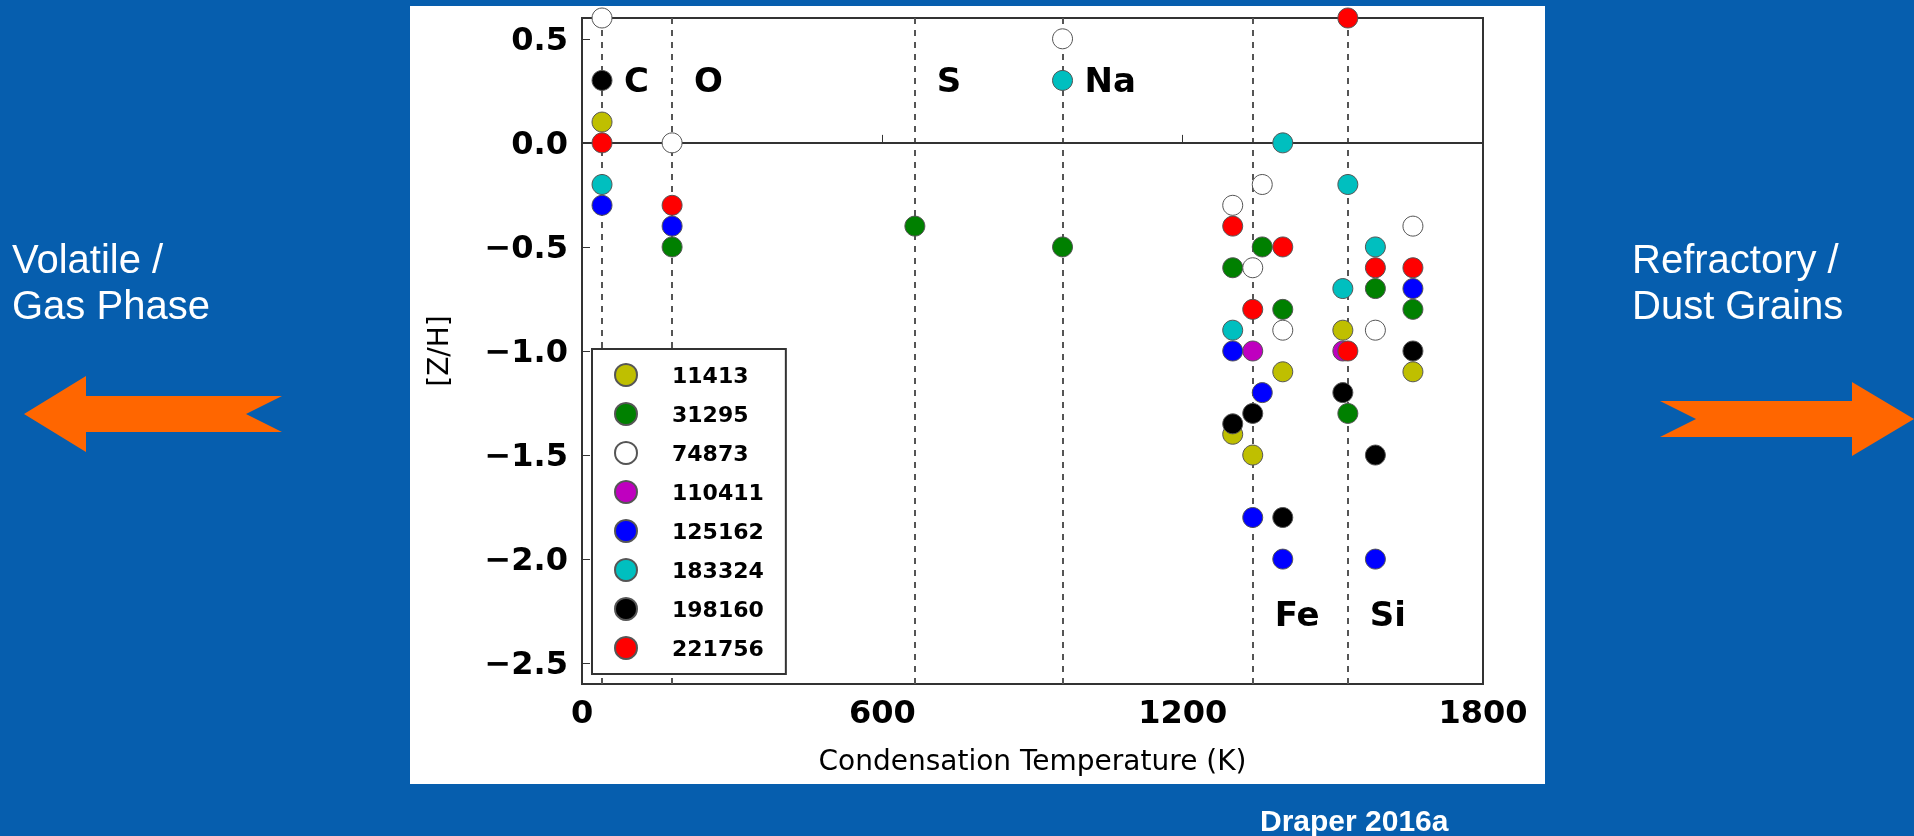 This screenshot has width=1914, height=836. Describe the element at coordinates (709, 80) in the screenshot. I see `ref-line-label: O` at that location.